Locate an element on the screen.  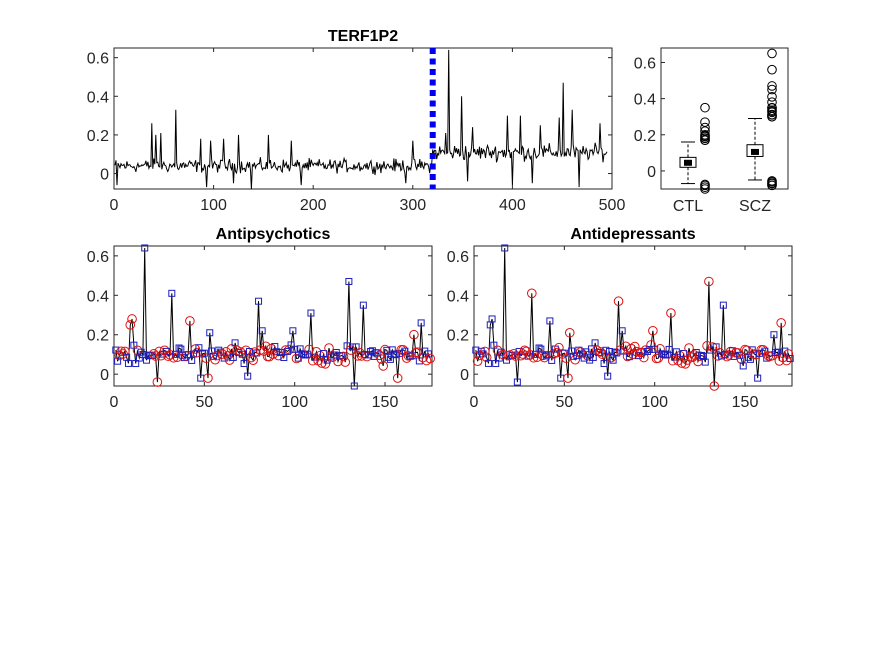
antipsychotics-xtick-label: 0 is located at coordinates (114, 402).